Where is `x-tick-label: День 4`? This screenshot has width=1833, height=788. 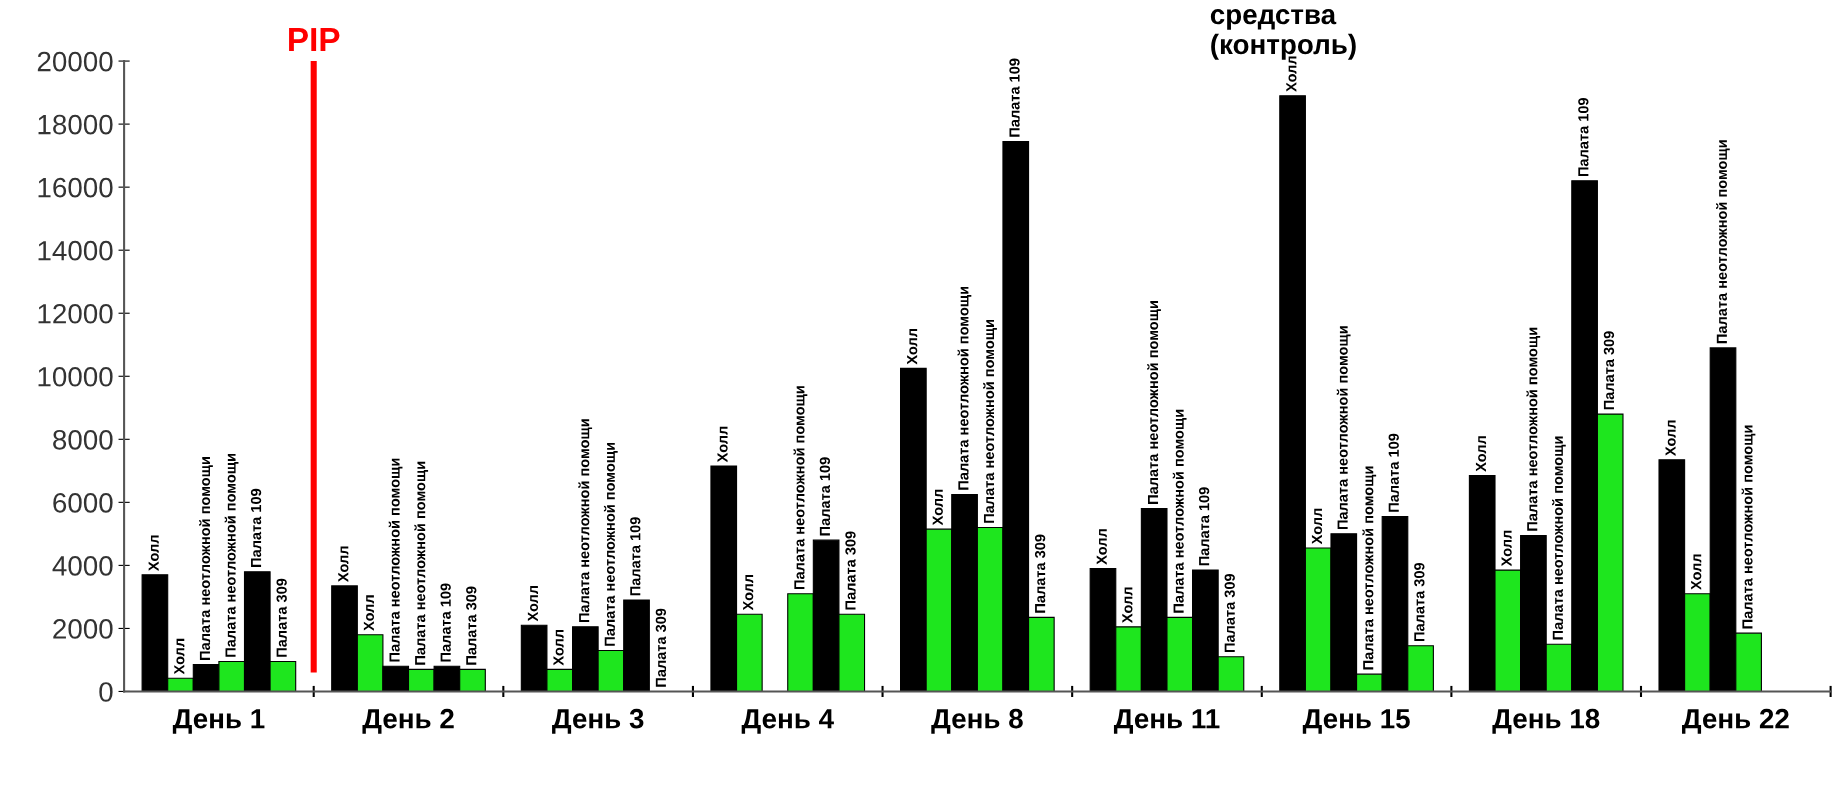
x-tick-label: День 4 is located at coordinates (787, 721).